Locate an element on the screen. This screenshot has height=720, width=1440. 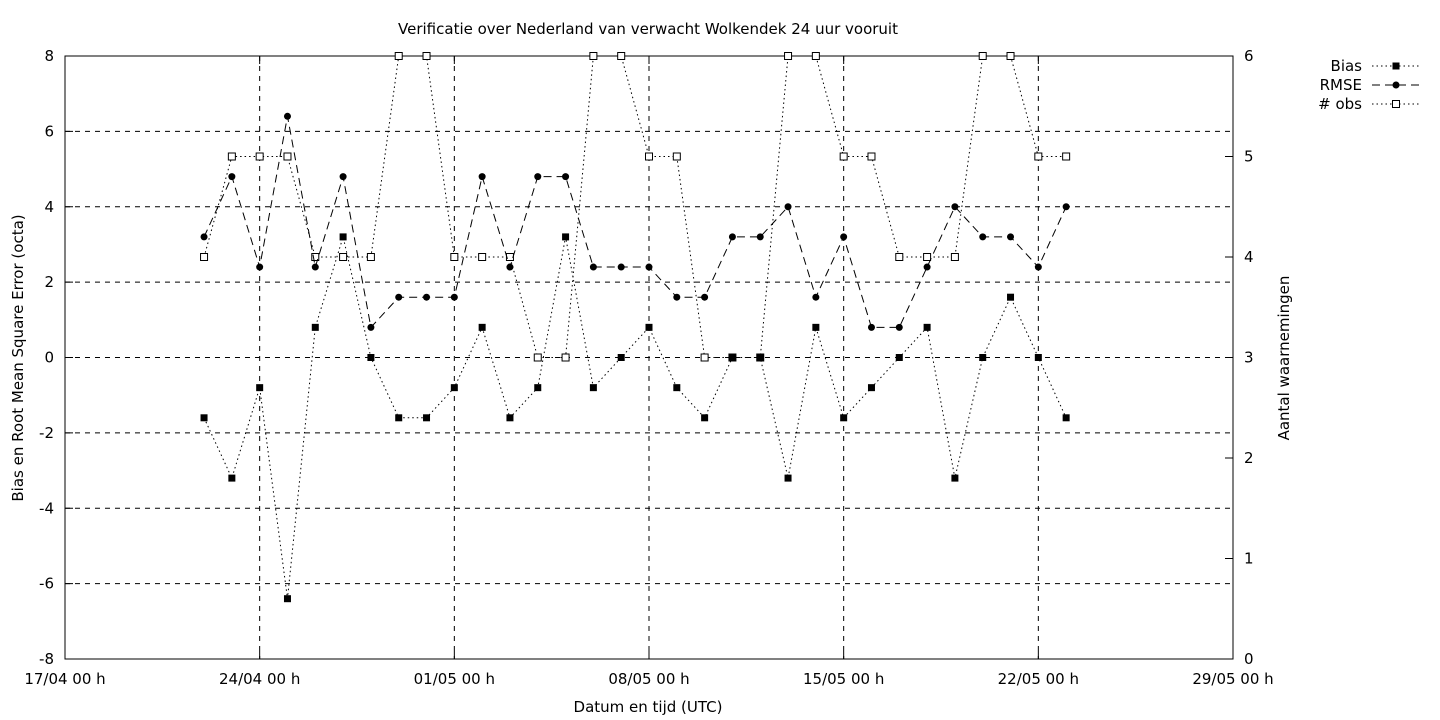
y2-tick-label: 0 is located at coordinates (1249, 659).